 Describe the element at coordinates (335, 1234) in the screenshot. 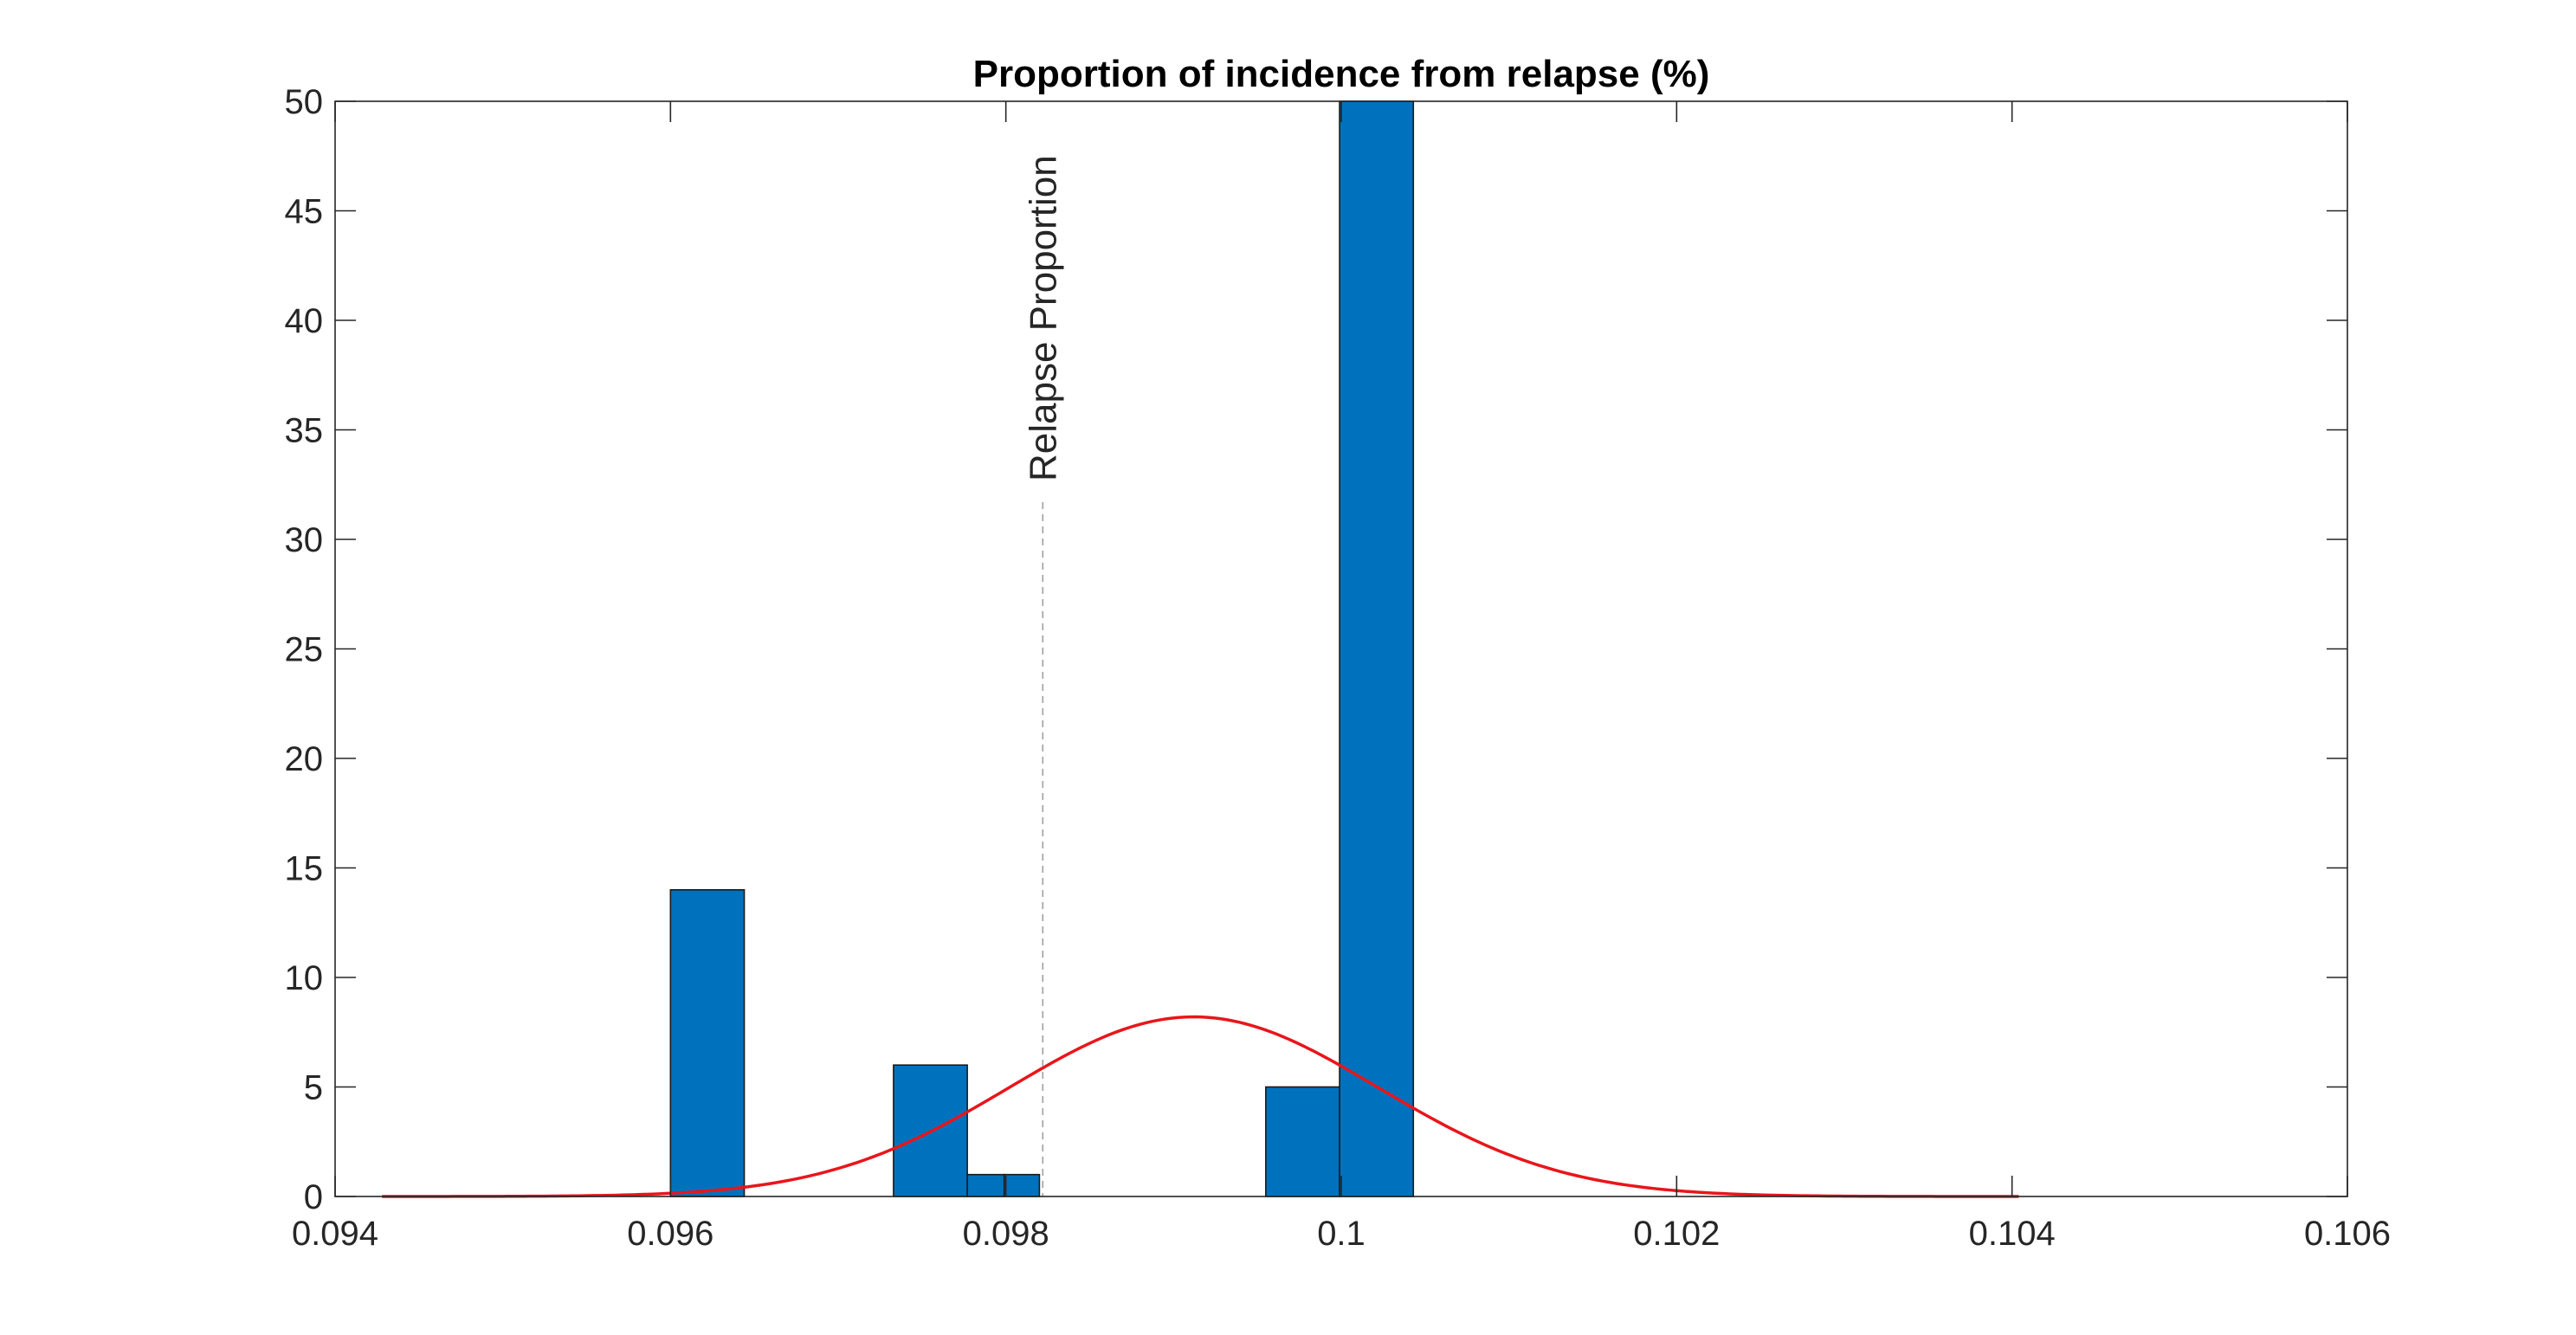

I see `x-tick-label: 0.094` at that location.